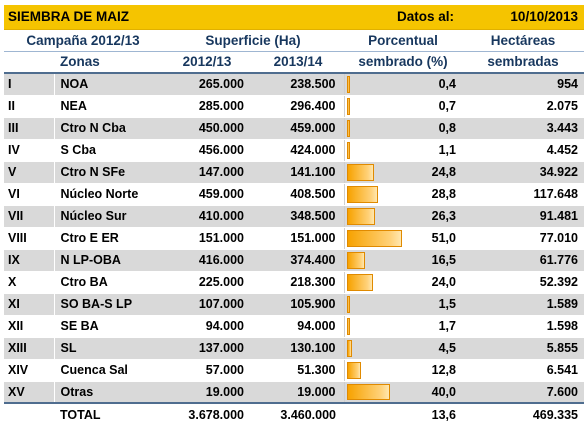 Image resolution: width=588 pixels, height=441 pixels. I want to click on surface-2013: 408.500, so click(298, 194).